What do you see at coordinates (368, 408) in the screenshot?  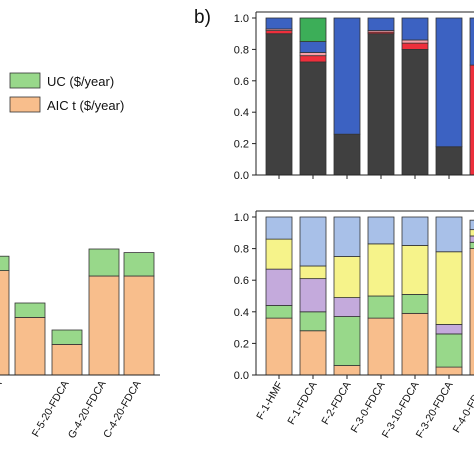 I see `x-tick-label: F-3-0-FDCA` at bounding box center [368, 408].